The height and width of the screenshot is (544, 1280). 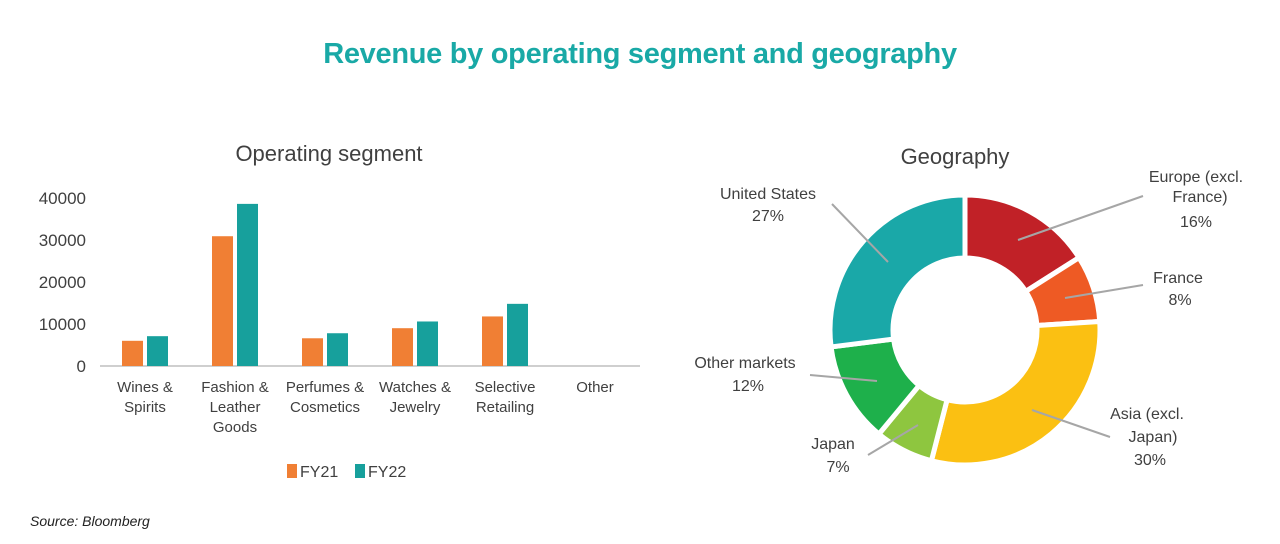 I want to click on chart-title: Geography, so click(x=955, y=156).